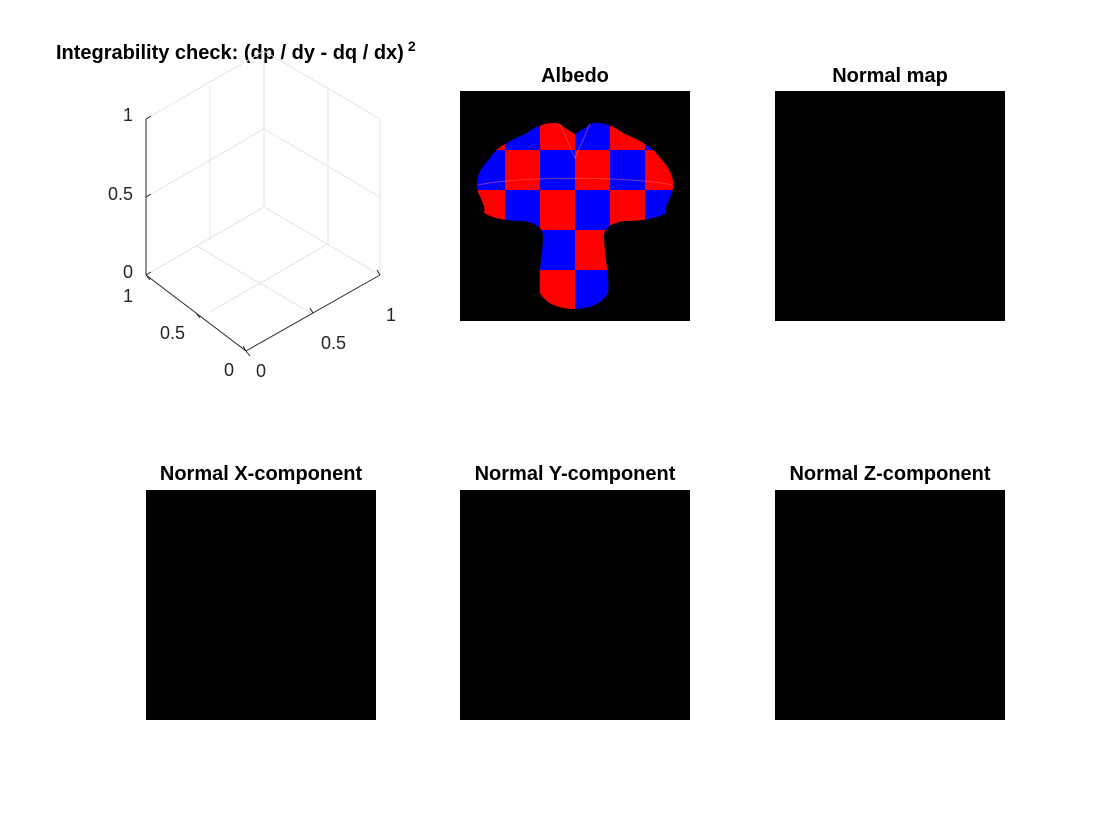 This screenshot has width=1120, height=840. I want to click on normal-y-title: Normal Y-component, so click(575, 474).